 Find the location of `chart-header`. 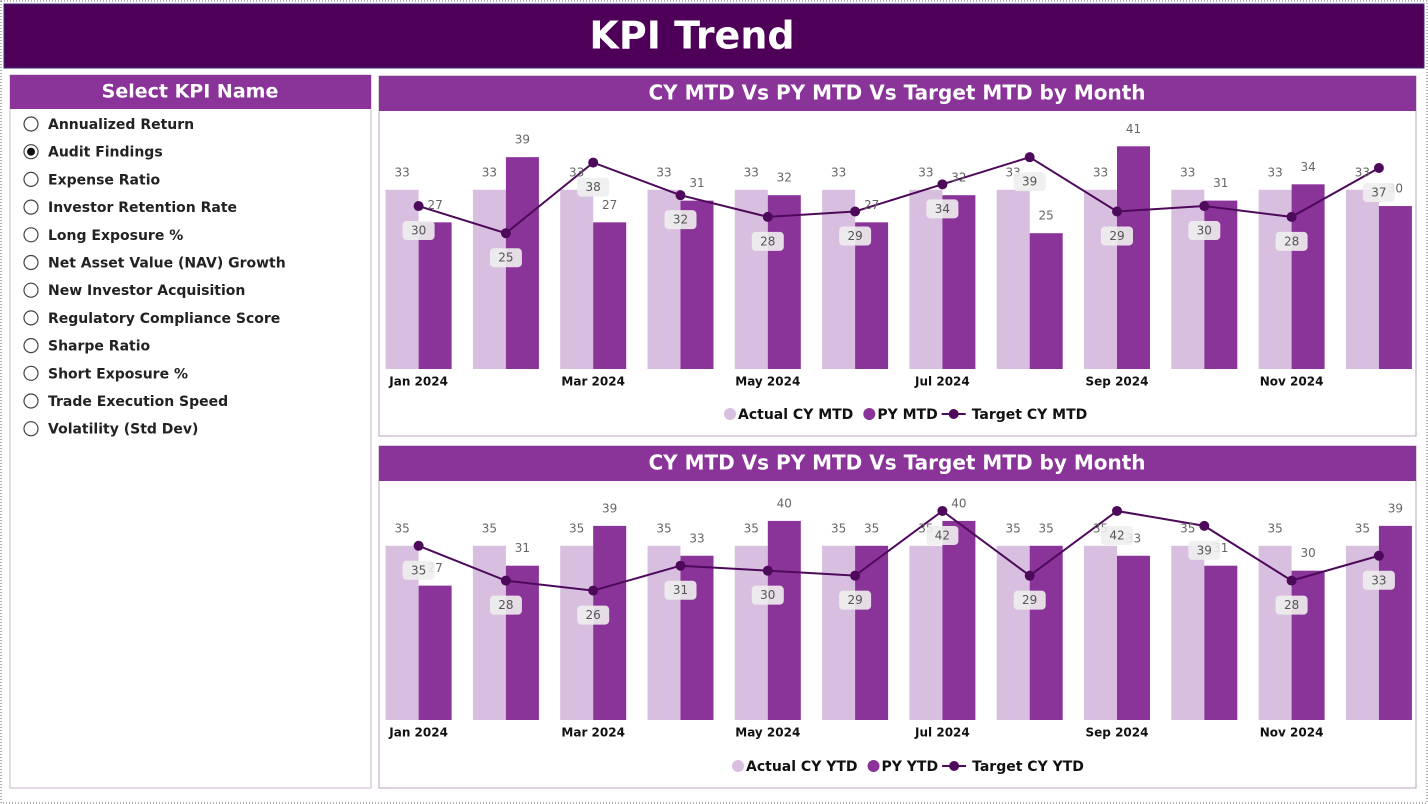

chart-header is located at coordinates (897, 463).